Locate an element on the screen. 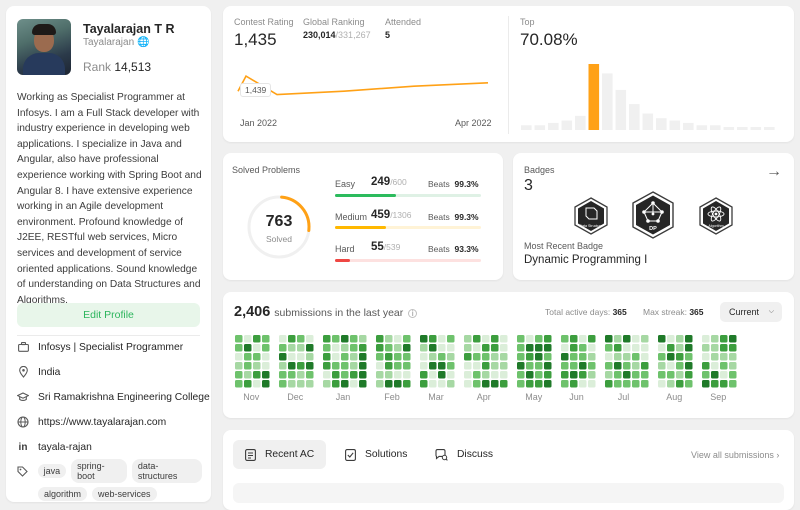  month-label-jun: Jun is located at coordinates (576, 397).